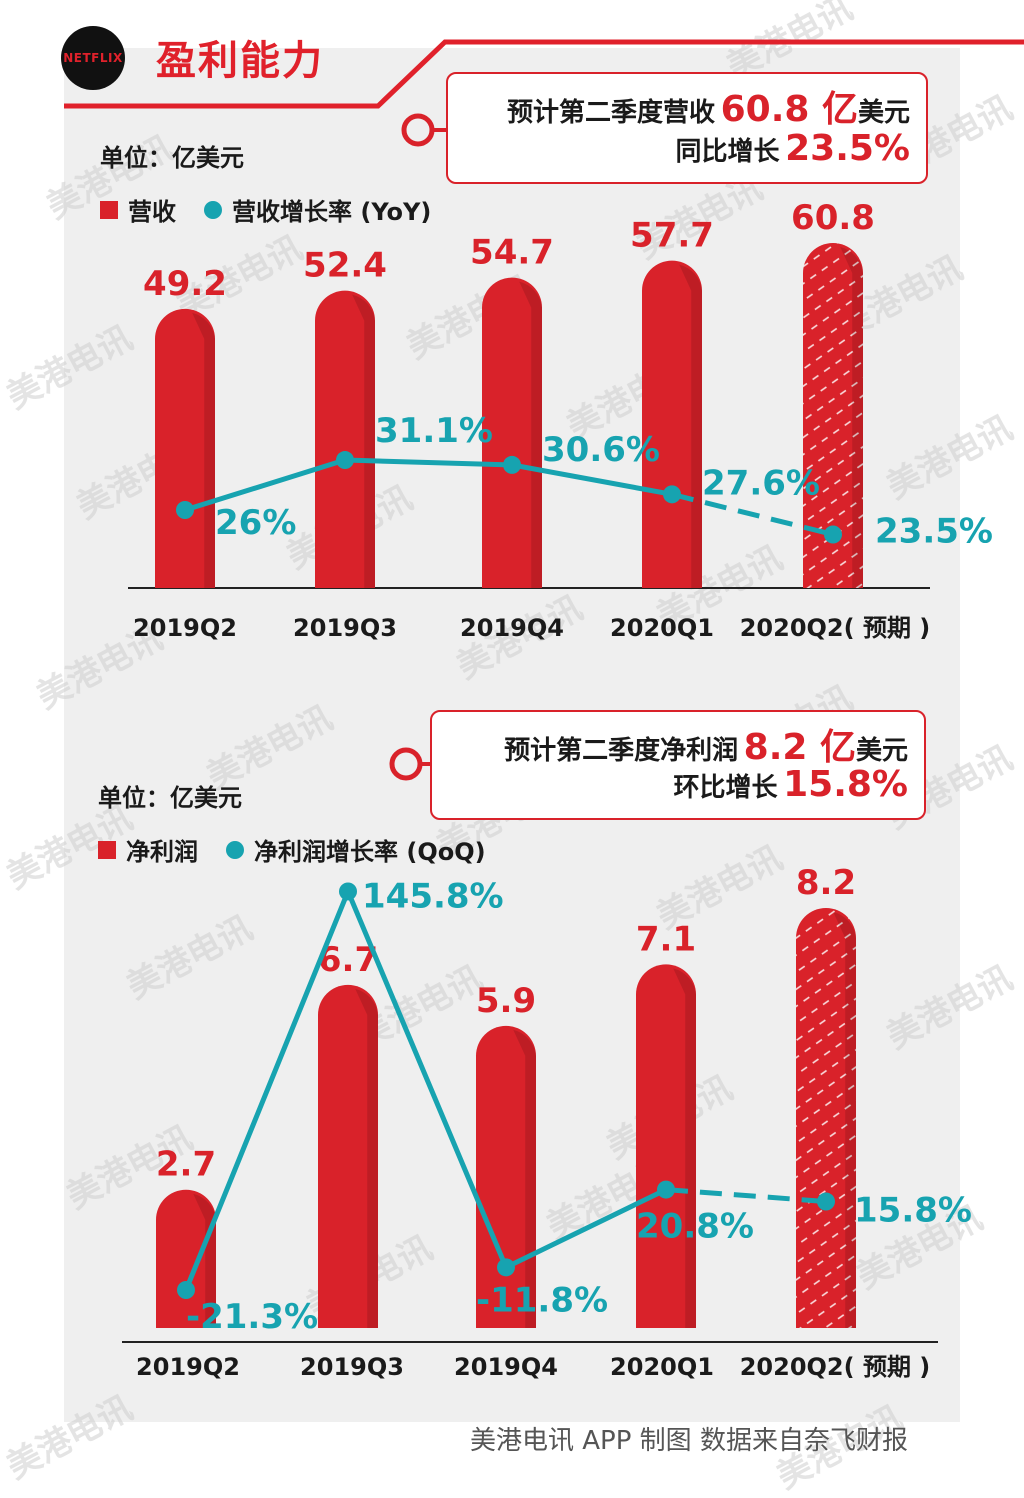 Image resolution: width=1024 pixels, height=1498 pixels. I want to click on profit-callout: 预计第二季度净利润 8.2 亿美元 环比增长 15.8%, so click(678, 765).